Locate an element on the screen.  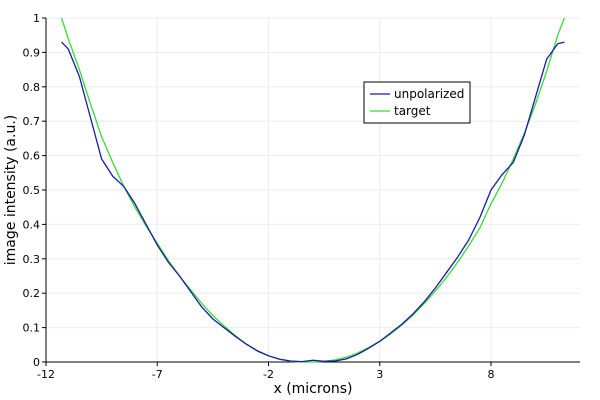
y-tick-label: 0.5 is located at coordinates (32, 190).